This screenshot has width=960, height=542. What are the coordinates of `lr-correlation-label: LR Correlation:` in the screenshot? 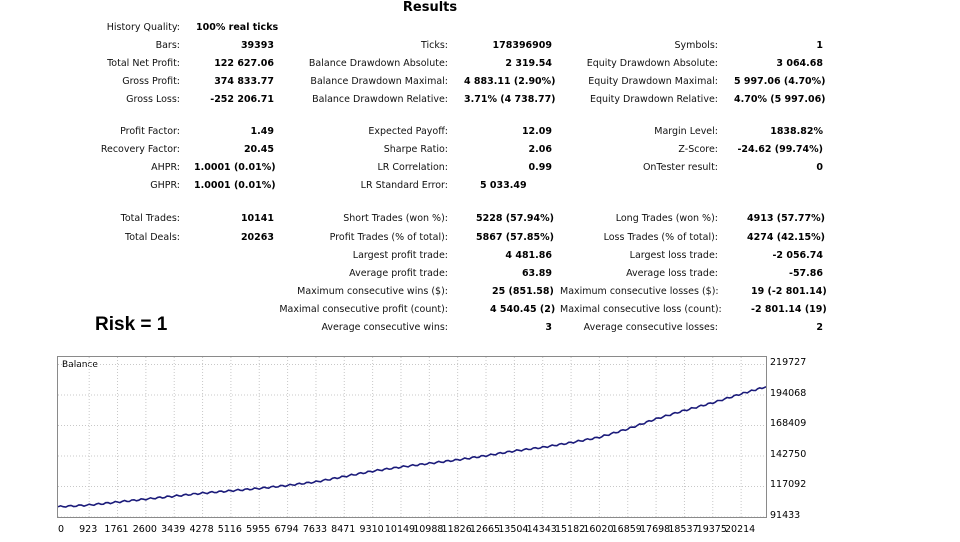 It's located at (413, 167).